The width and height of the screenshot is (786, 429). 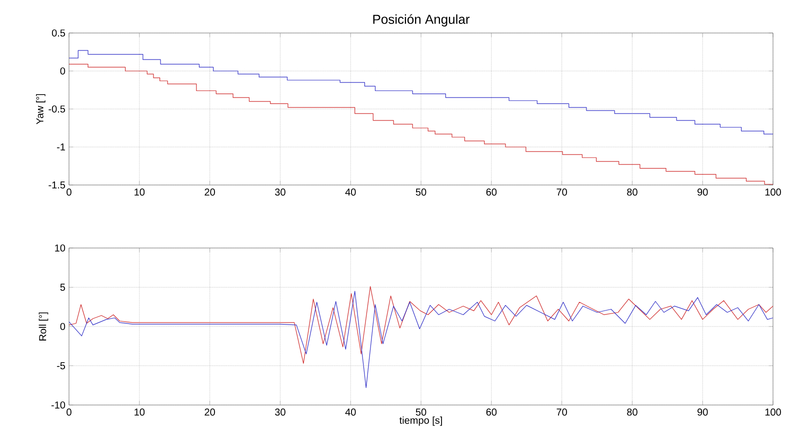 I want to click on y-tick-label: 5, so click(x=63, y=287).